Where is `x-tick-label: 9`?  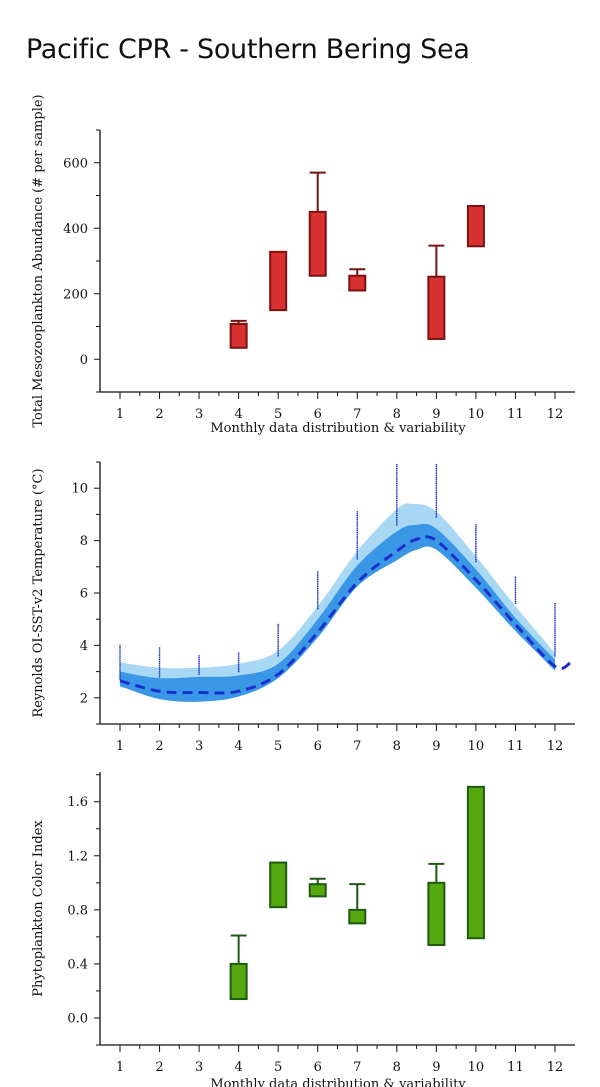
x-tick-label: 9 is located at coordinates (436, 1067).